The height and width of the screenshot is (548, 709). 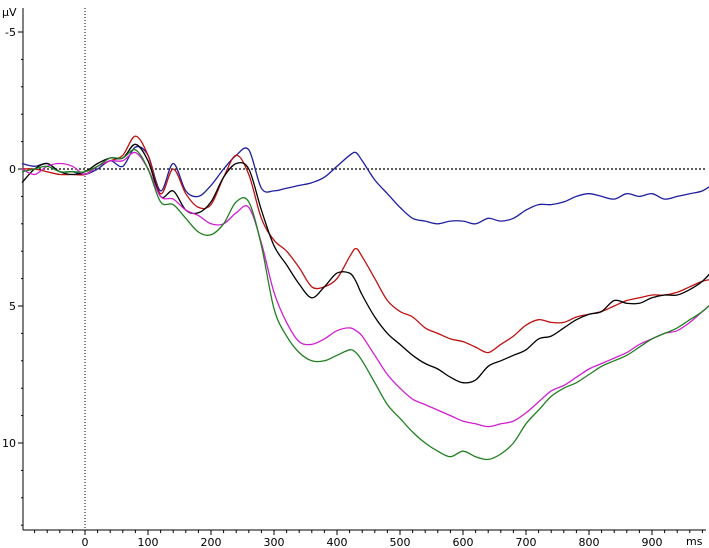 I want to click on y-tick-label: -5, so click(x=10, y=32).